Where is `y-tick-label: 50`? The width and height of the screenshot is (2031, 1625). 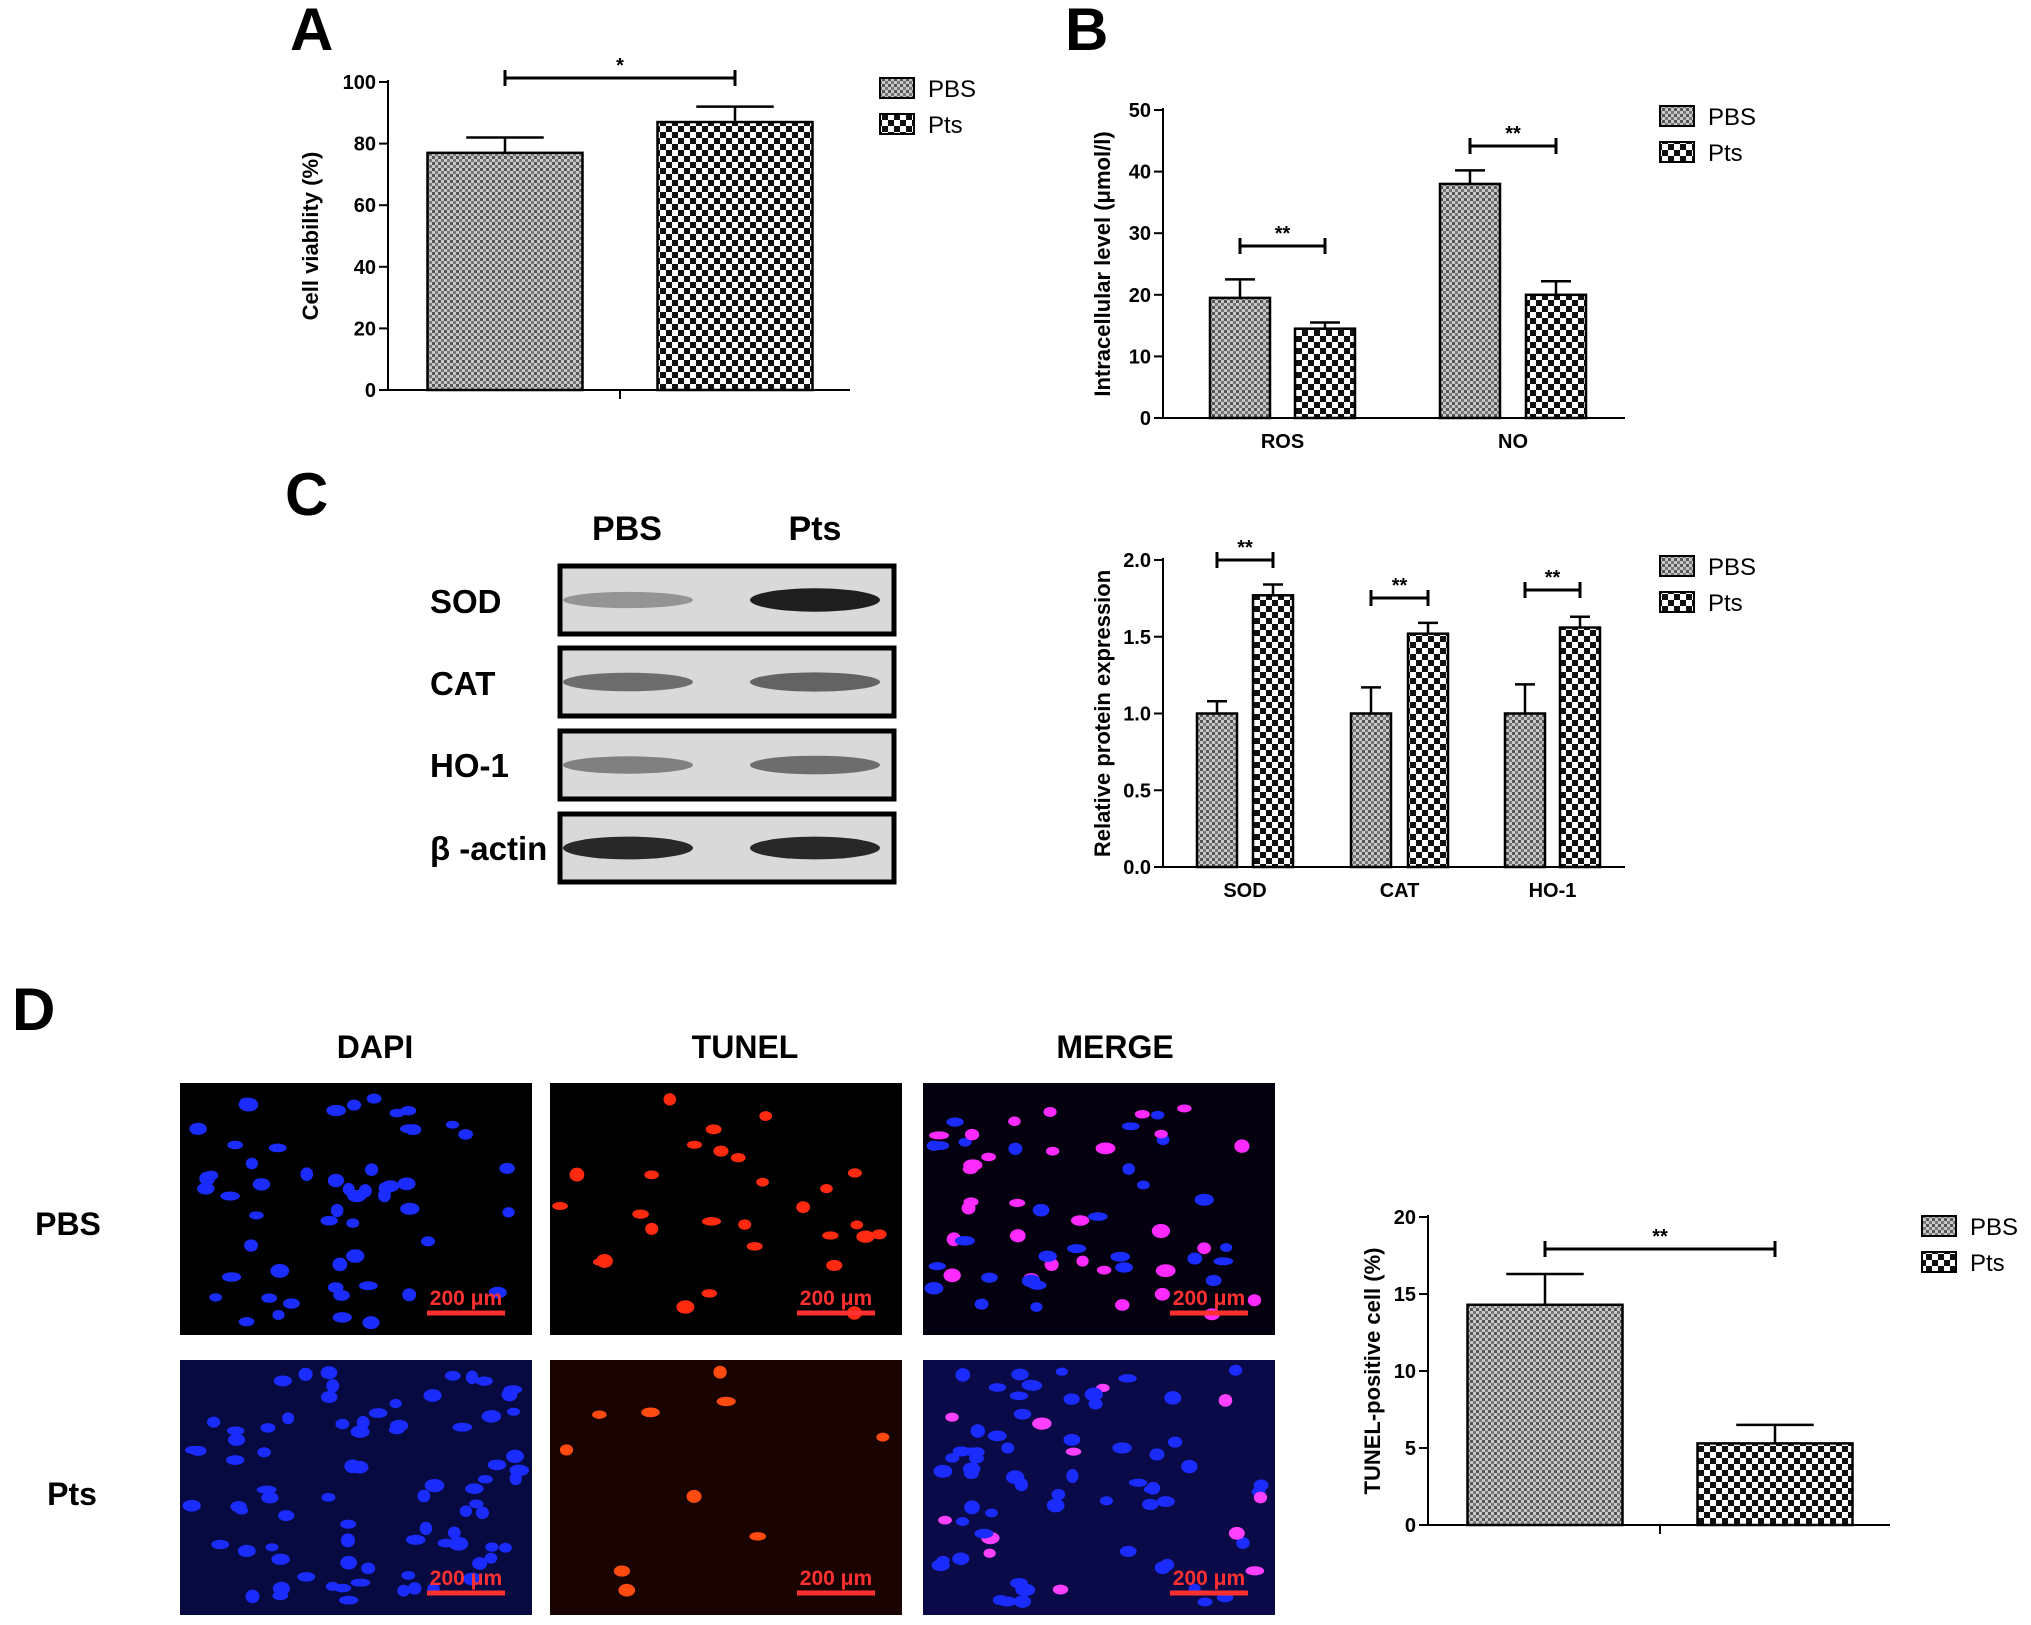
y-tick-label: 50 is located at coordinates (1140, 111).